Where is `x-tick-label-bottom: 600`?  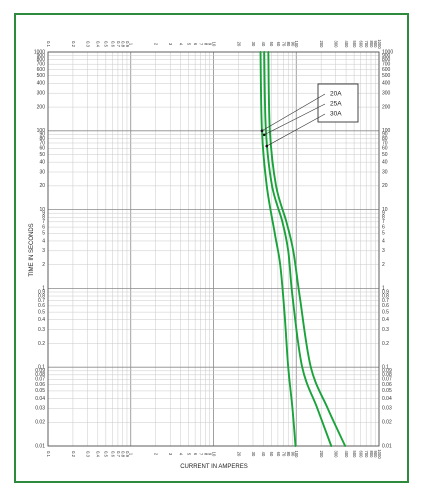 x-tick-label-bottom: 600 is located at coordinates (361, 455).